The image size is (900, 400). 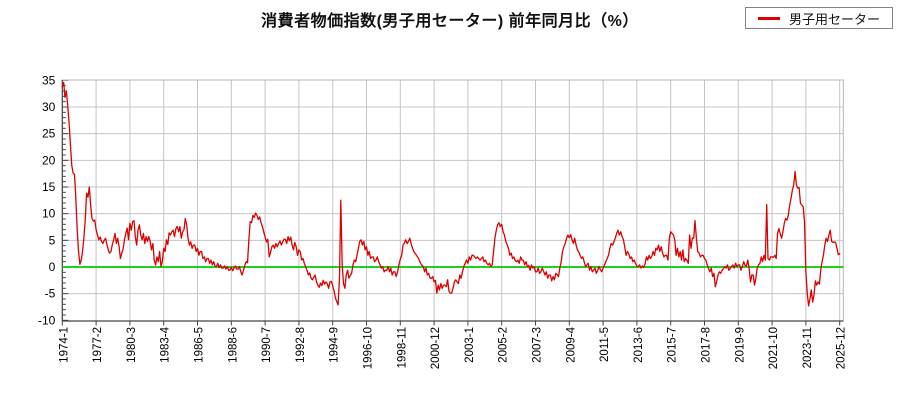 I want to click on x-tick-label: 2003-1, so click(x=470, y=345).